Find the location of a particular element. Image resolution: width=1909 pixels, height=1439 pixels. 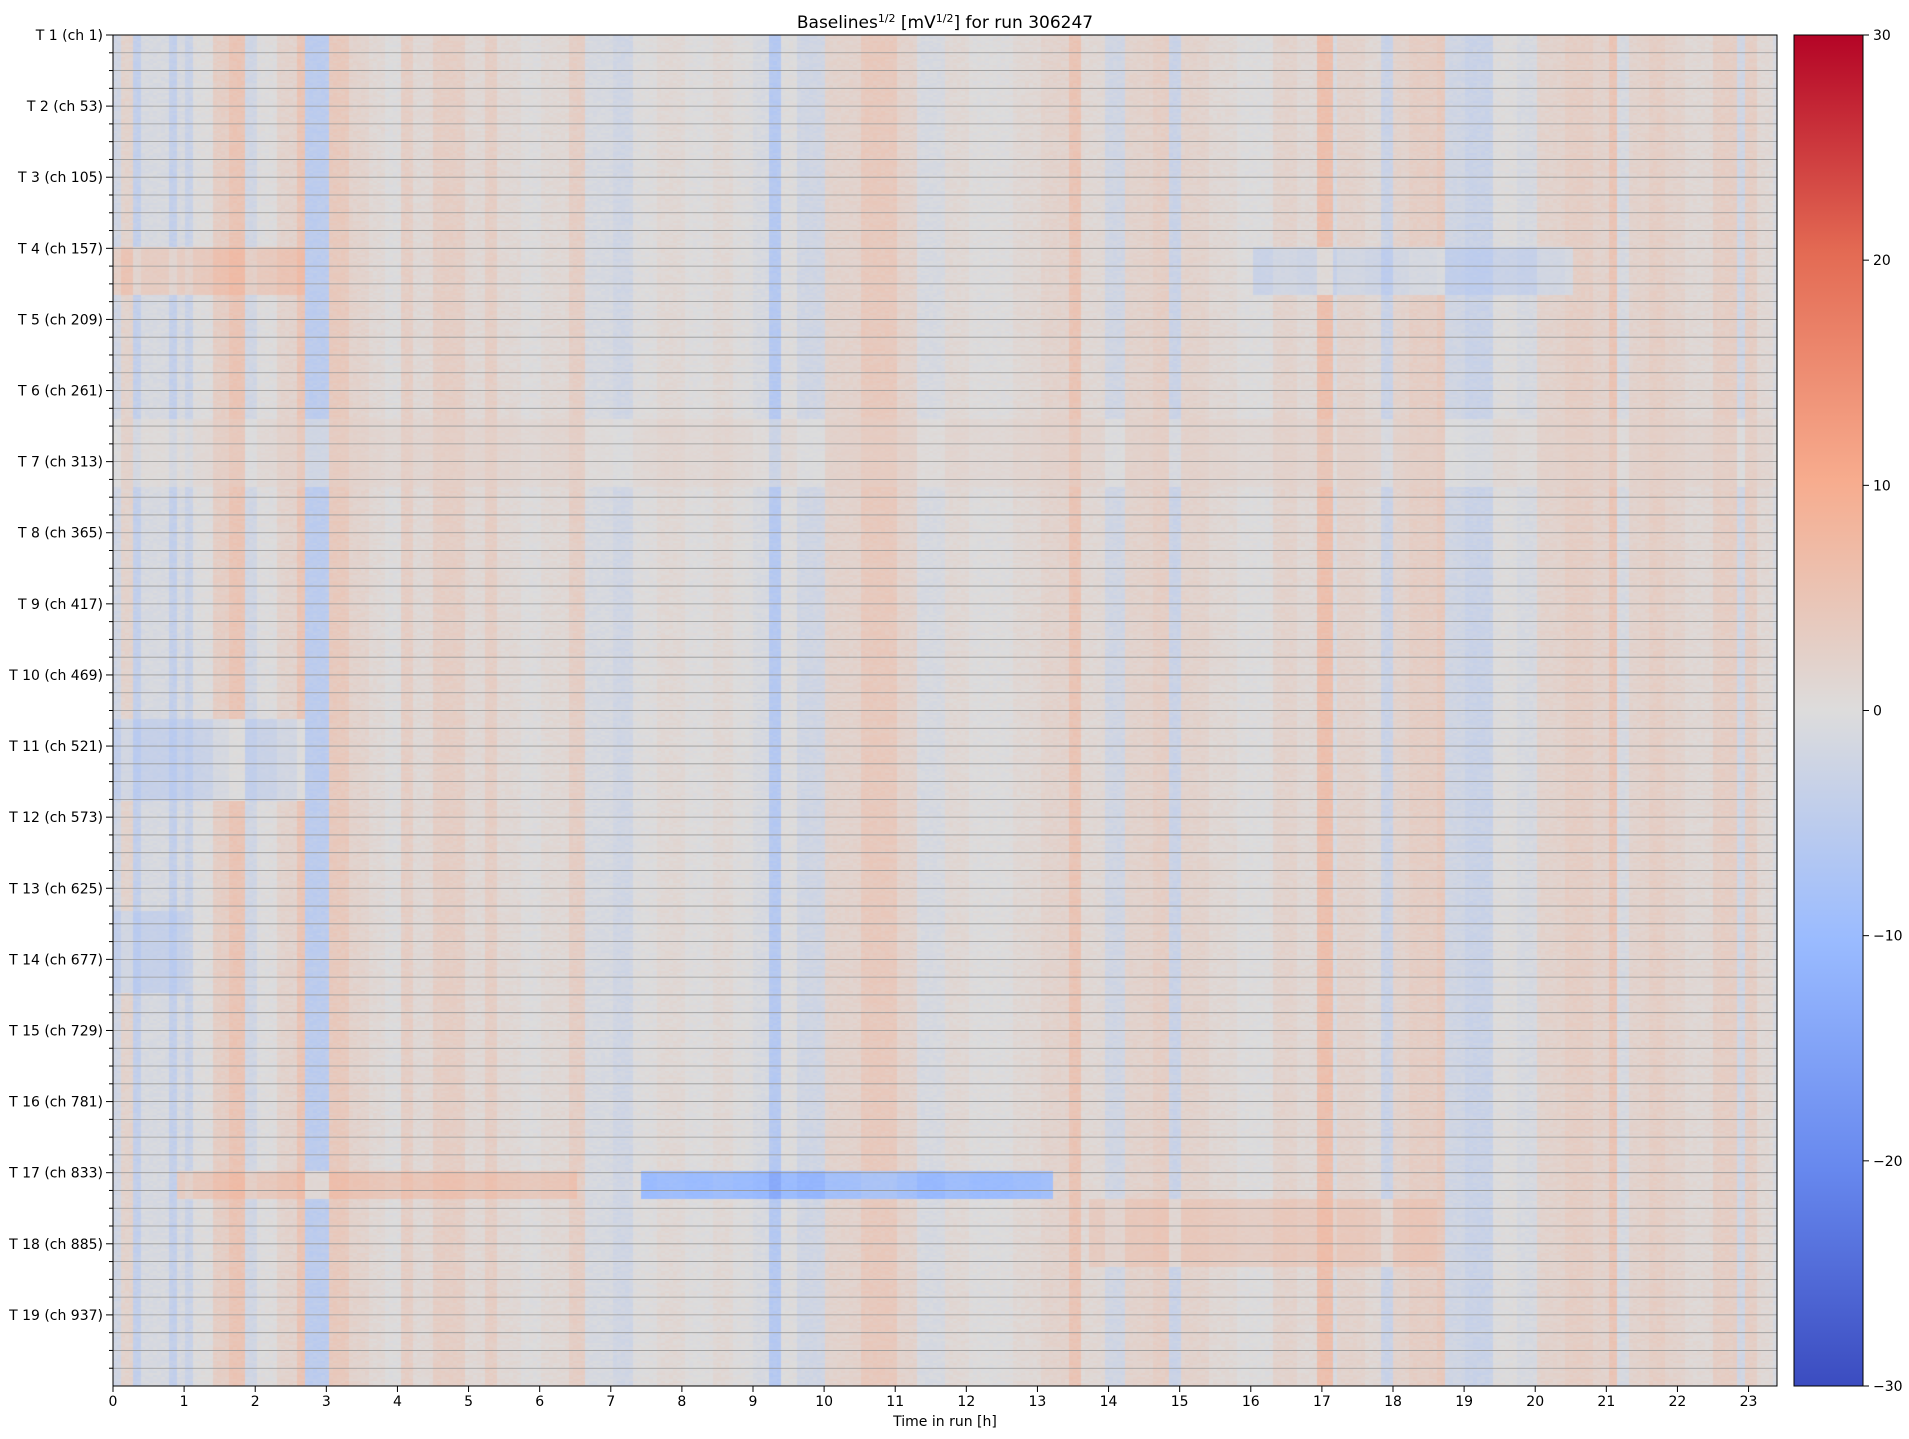

y-tick-label: T 10 (ch 469) is located at coordinates (55, 676).